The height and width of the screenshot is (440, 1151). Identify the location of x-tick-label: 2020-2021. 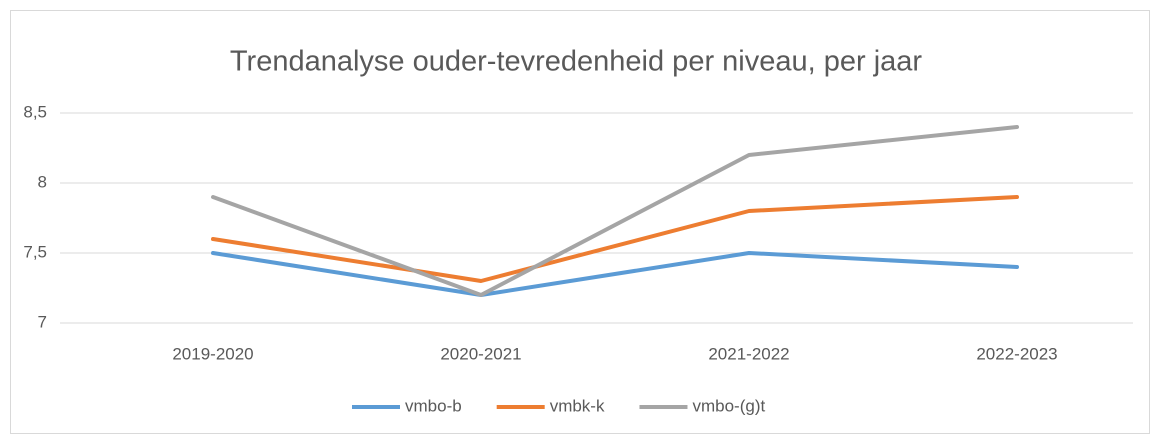
(480, 353).